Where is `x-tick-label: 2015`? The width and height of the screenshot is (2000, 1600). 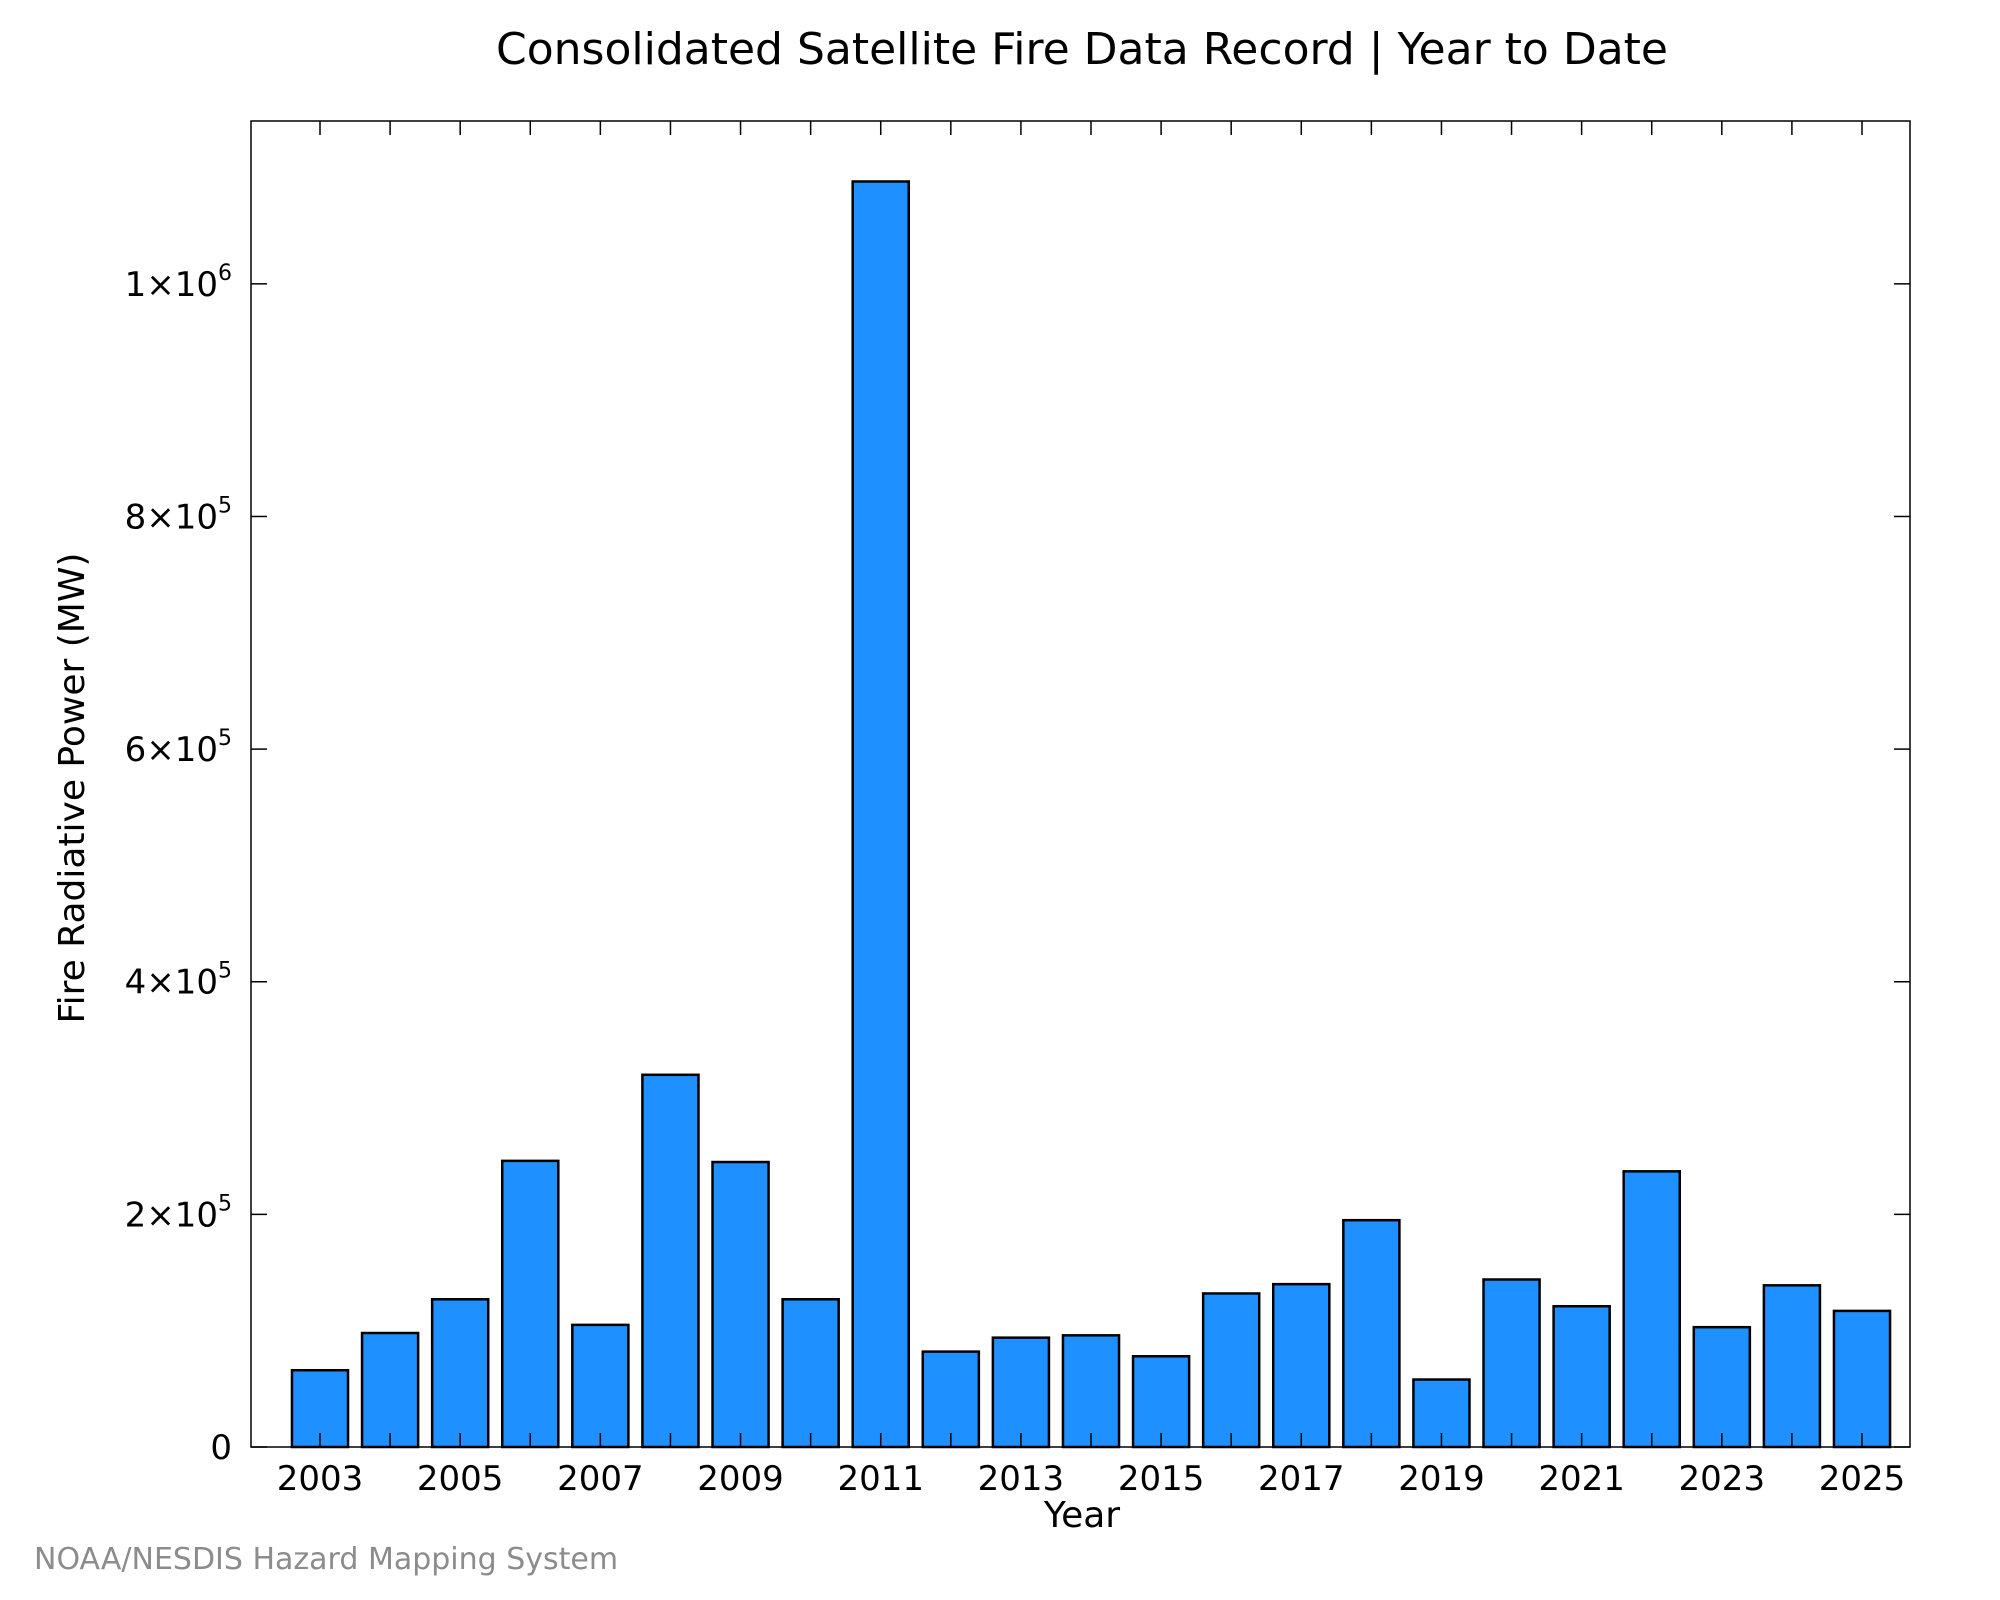
x-tick-label: 2015 is located at coordinates (1161, 1479).